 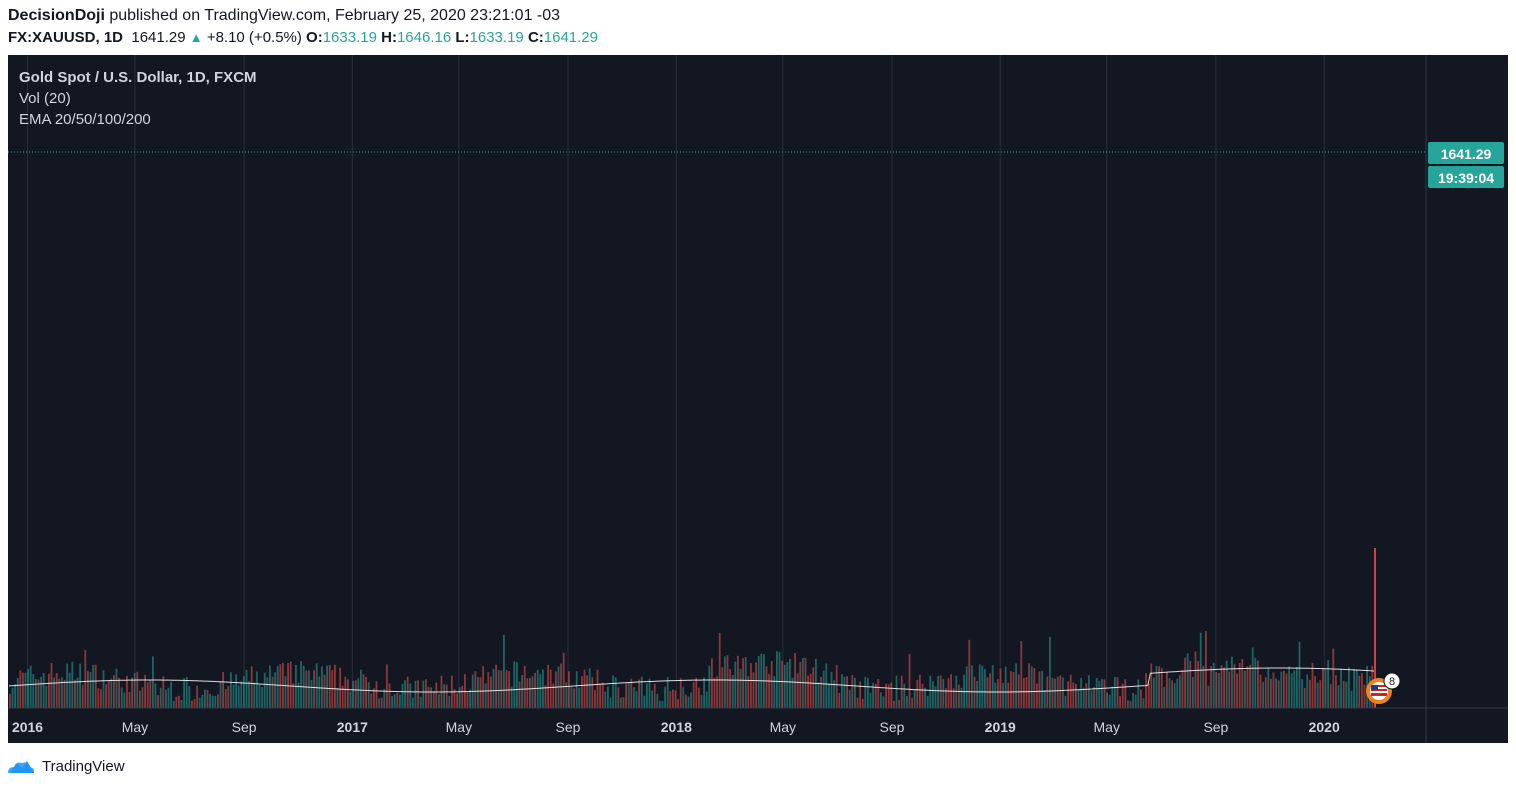 I want to click on price-badge, so click(x=1466, y=153).